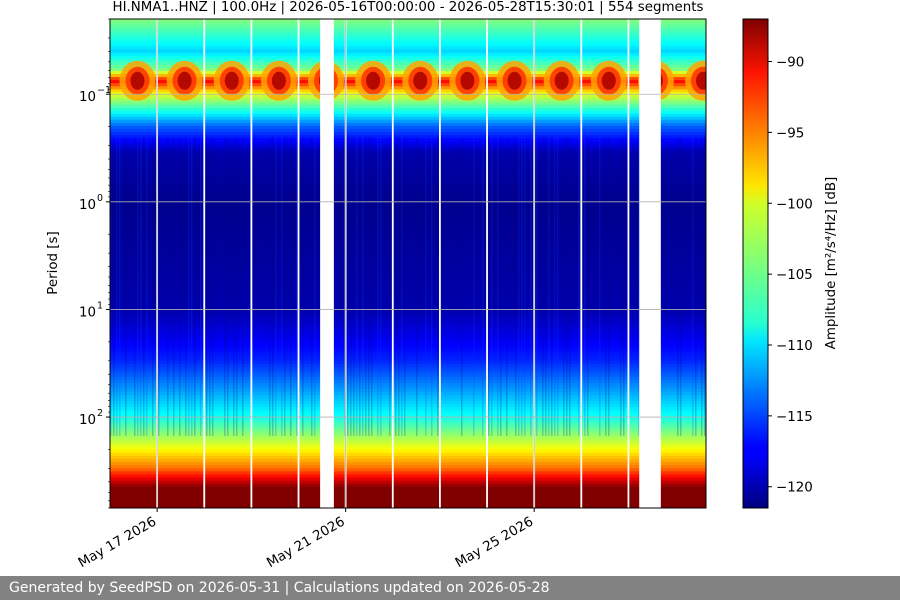 Image resolution: width=900 pixels, height=600 pixels. What do you see at coordinates (327, 263) in the screenshot?
I see `data-gap` at bounding box center [327, 263].